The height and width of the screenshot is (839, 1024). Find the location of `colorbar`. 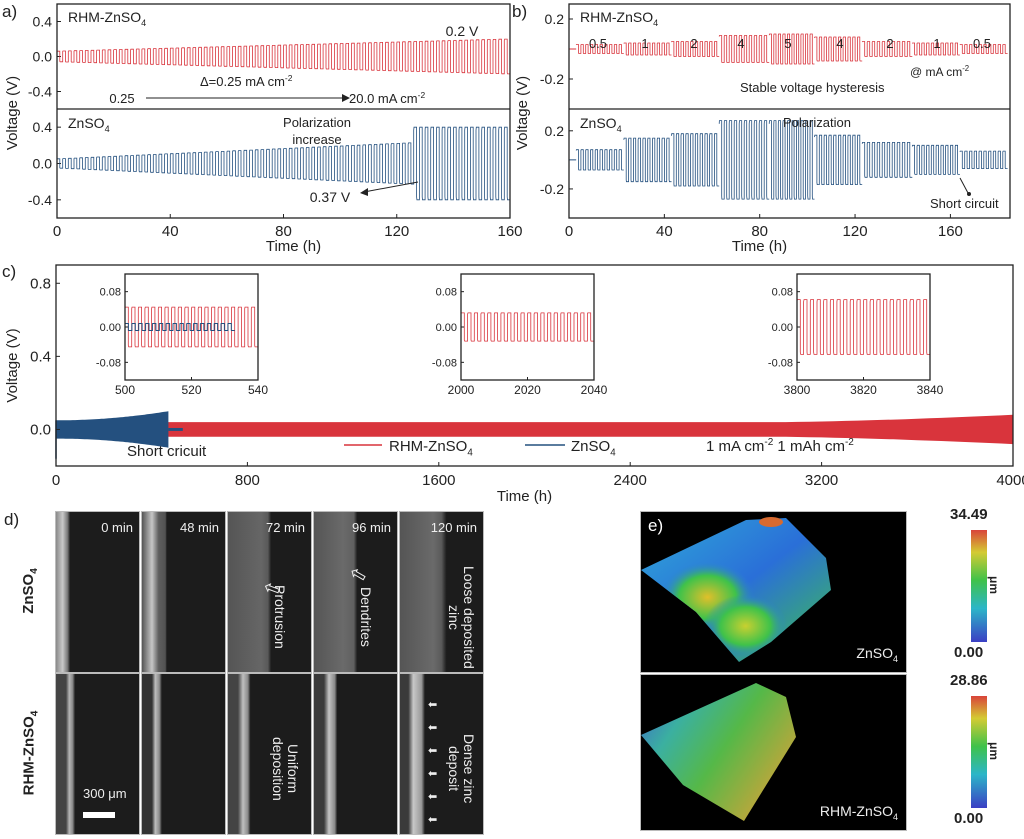

colorbar is located at coordinates (979, 752).